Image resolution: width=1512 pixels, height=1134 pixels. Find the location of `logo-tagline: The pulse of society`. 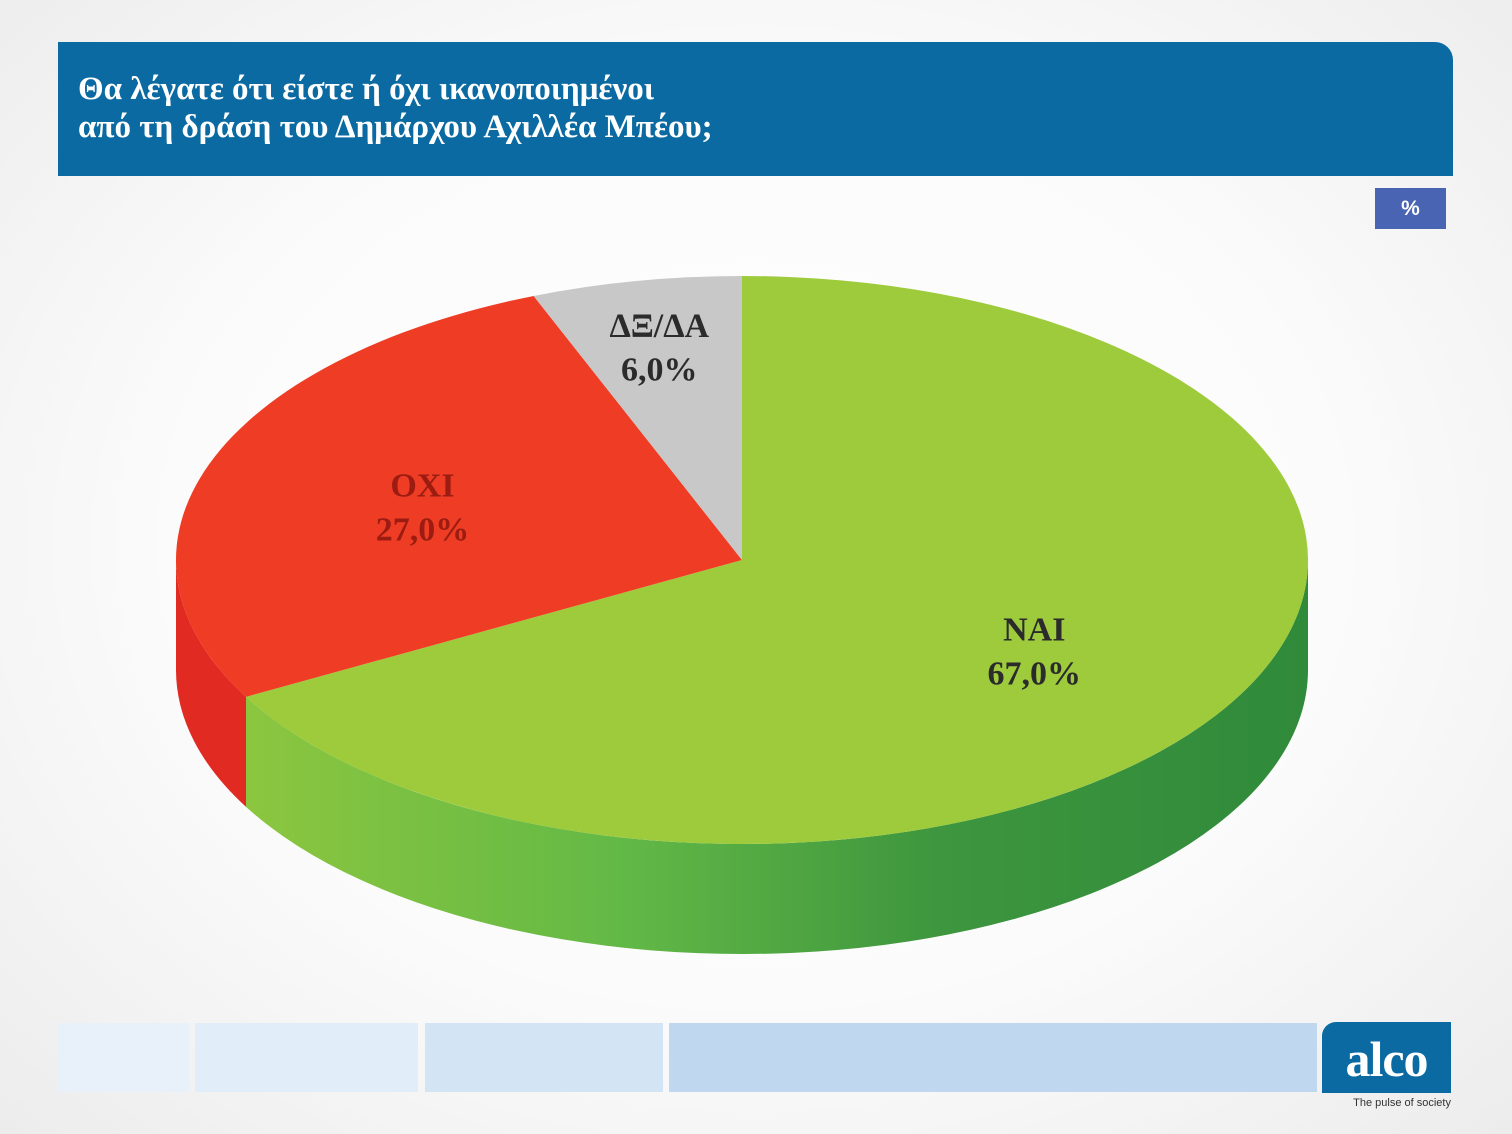

logo-tagline: The pulse of society is located at coordinates (1402, 1103).